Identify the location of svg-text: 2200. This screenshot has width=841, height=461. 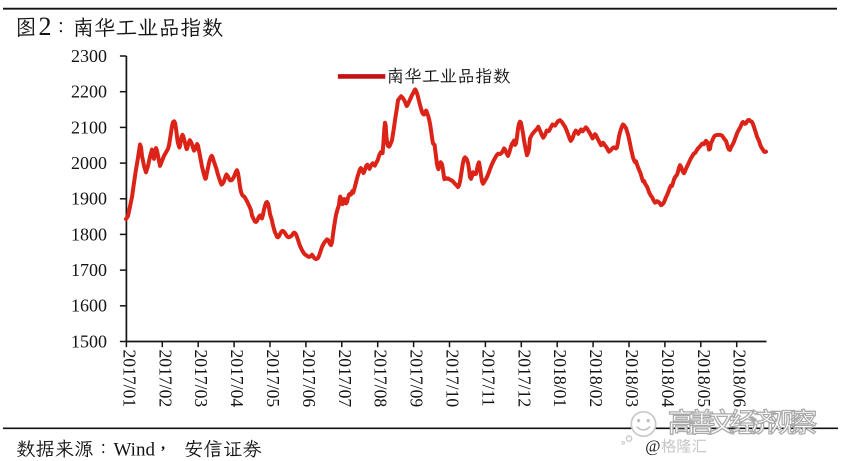
(89, 92).